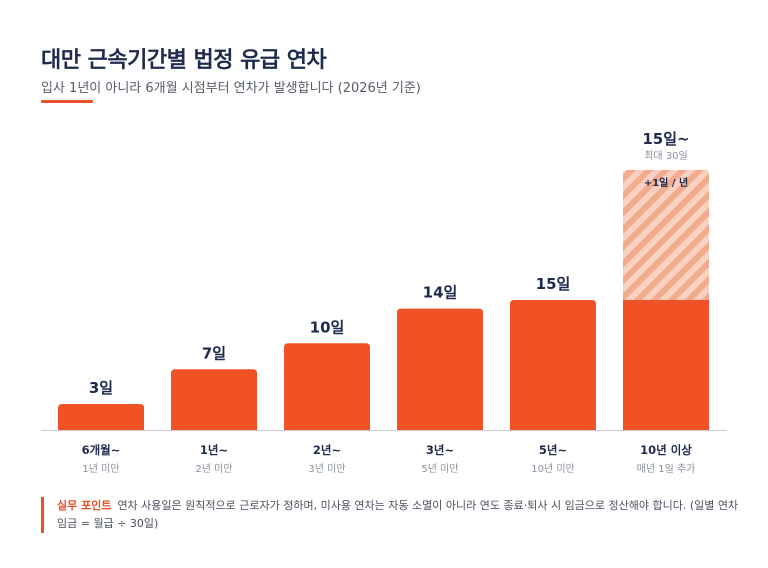  What do you see at coordinates (666, 450) in the screenshot?
I see `x-tick-label: 10년 이상` at bounding box center [666, 450].